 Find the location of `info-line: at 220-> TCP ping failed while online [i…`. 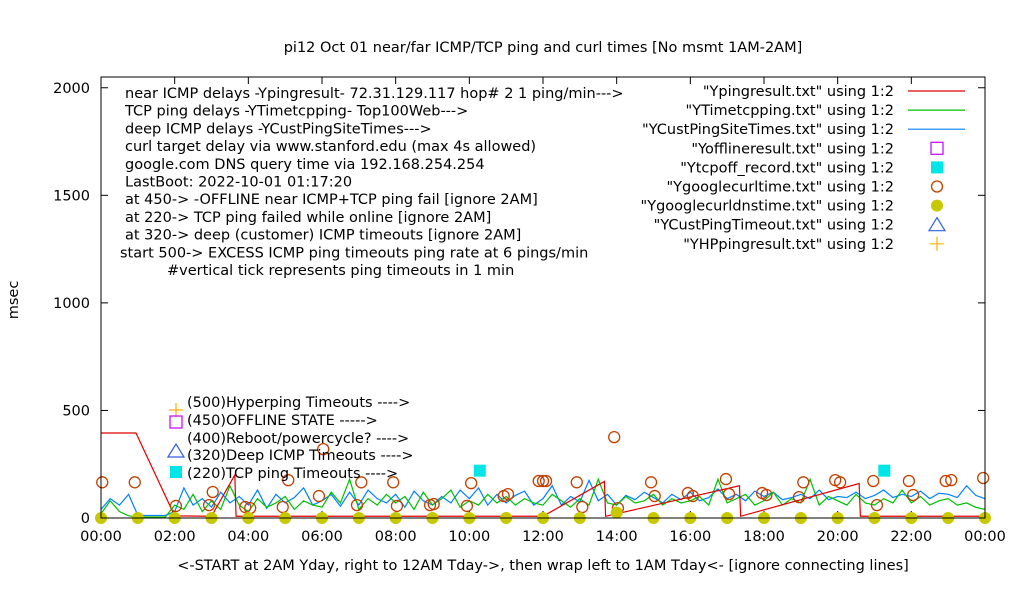

info-line: at 220-> TCP ping failed while online [i… is located at coordinates (308, 218).